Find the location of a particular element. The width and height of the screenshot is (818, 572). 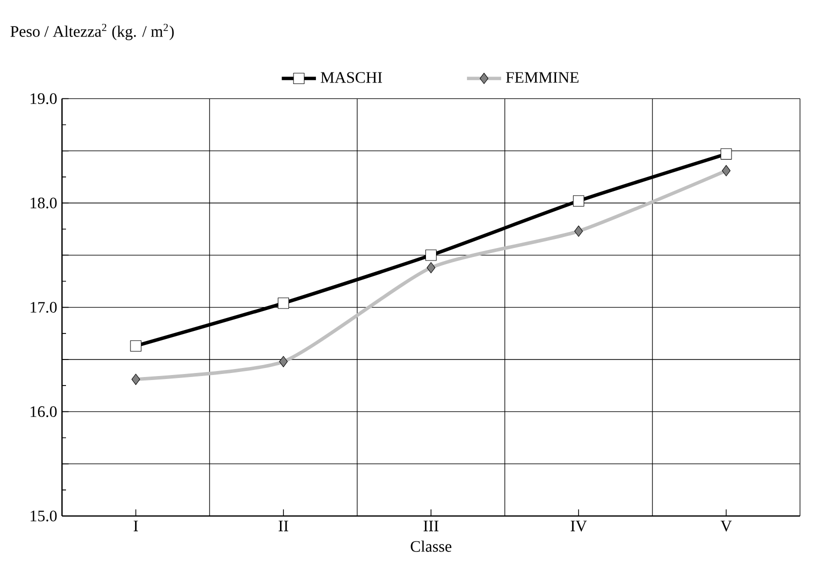

x-tick-label: III is located at coordinates (431, 526).